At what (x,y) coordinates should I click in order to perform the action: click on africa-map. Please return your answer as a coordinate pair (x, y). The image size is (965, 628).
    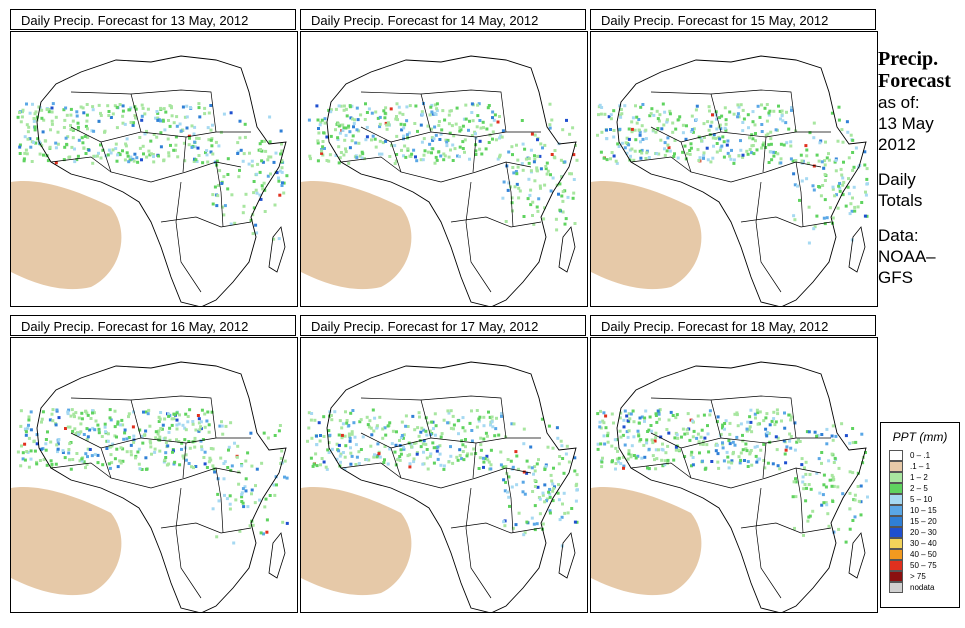
    Looking at the image, I should click on (730, 486).